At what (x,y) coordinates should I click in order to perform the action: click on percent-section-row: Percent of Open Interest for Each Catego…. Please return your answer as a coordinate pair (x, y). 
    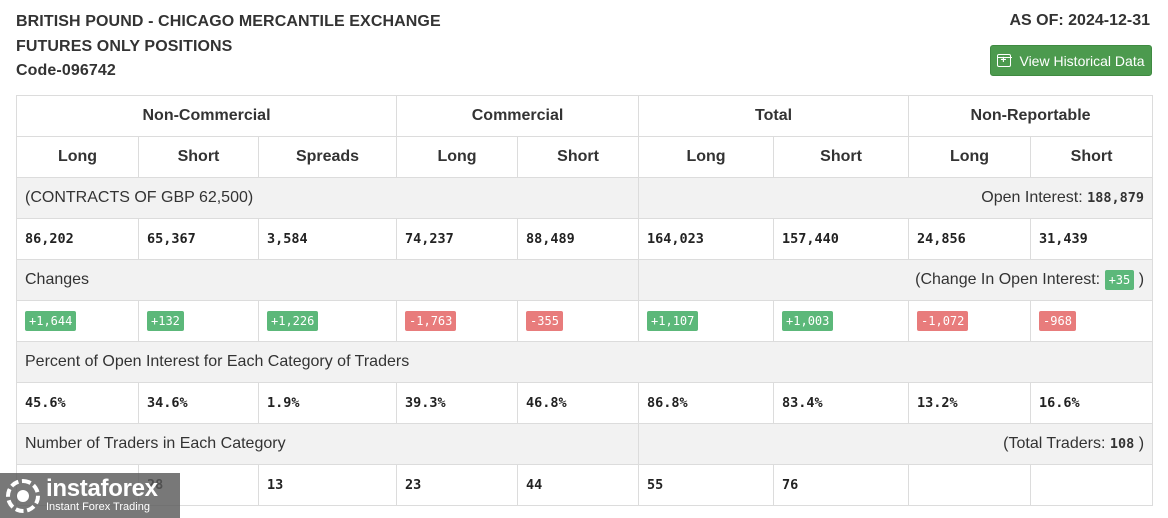
    Looking at the image, I should click on (584, 362).